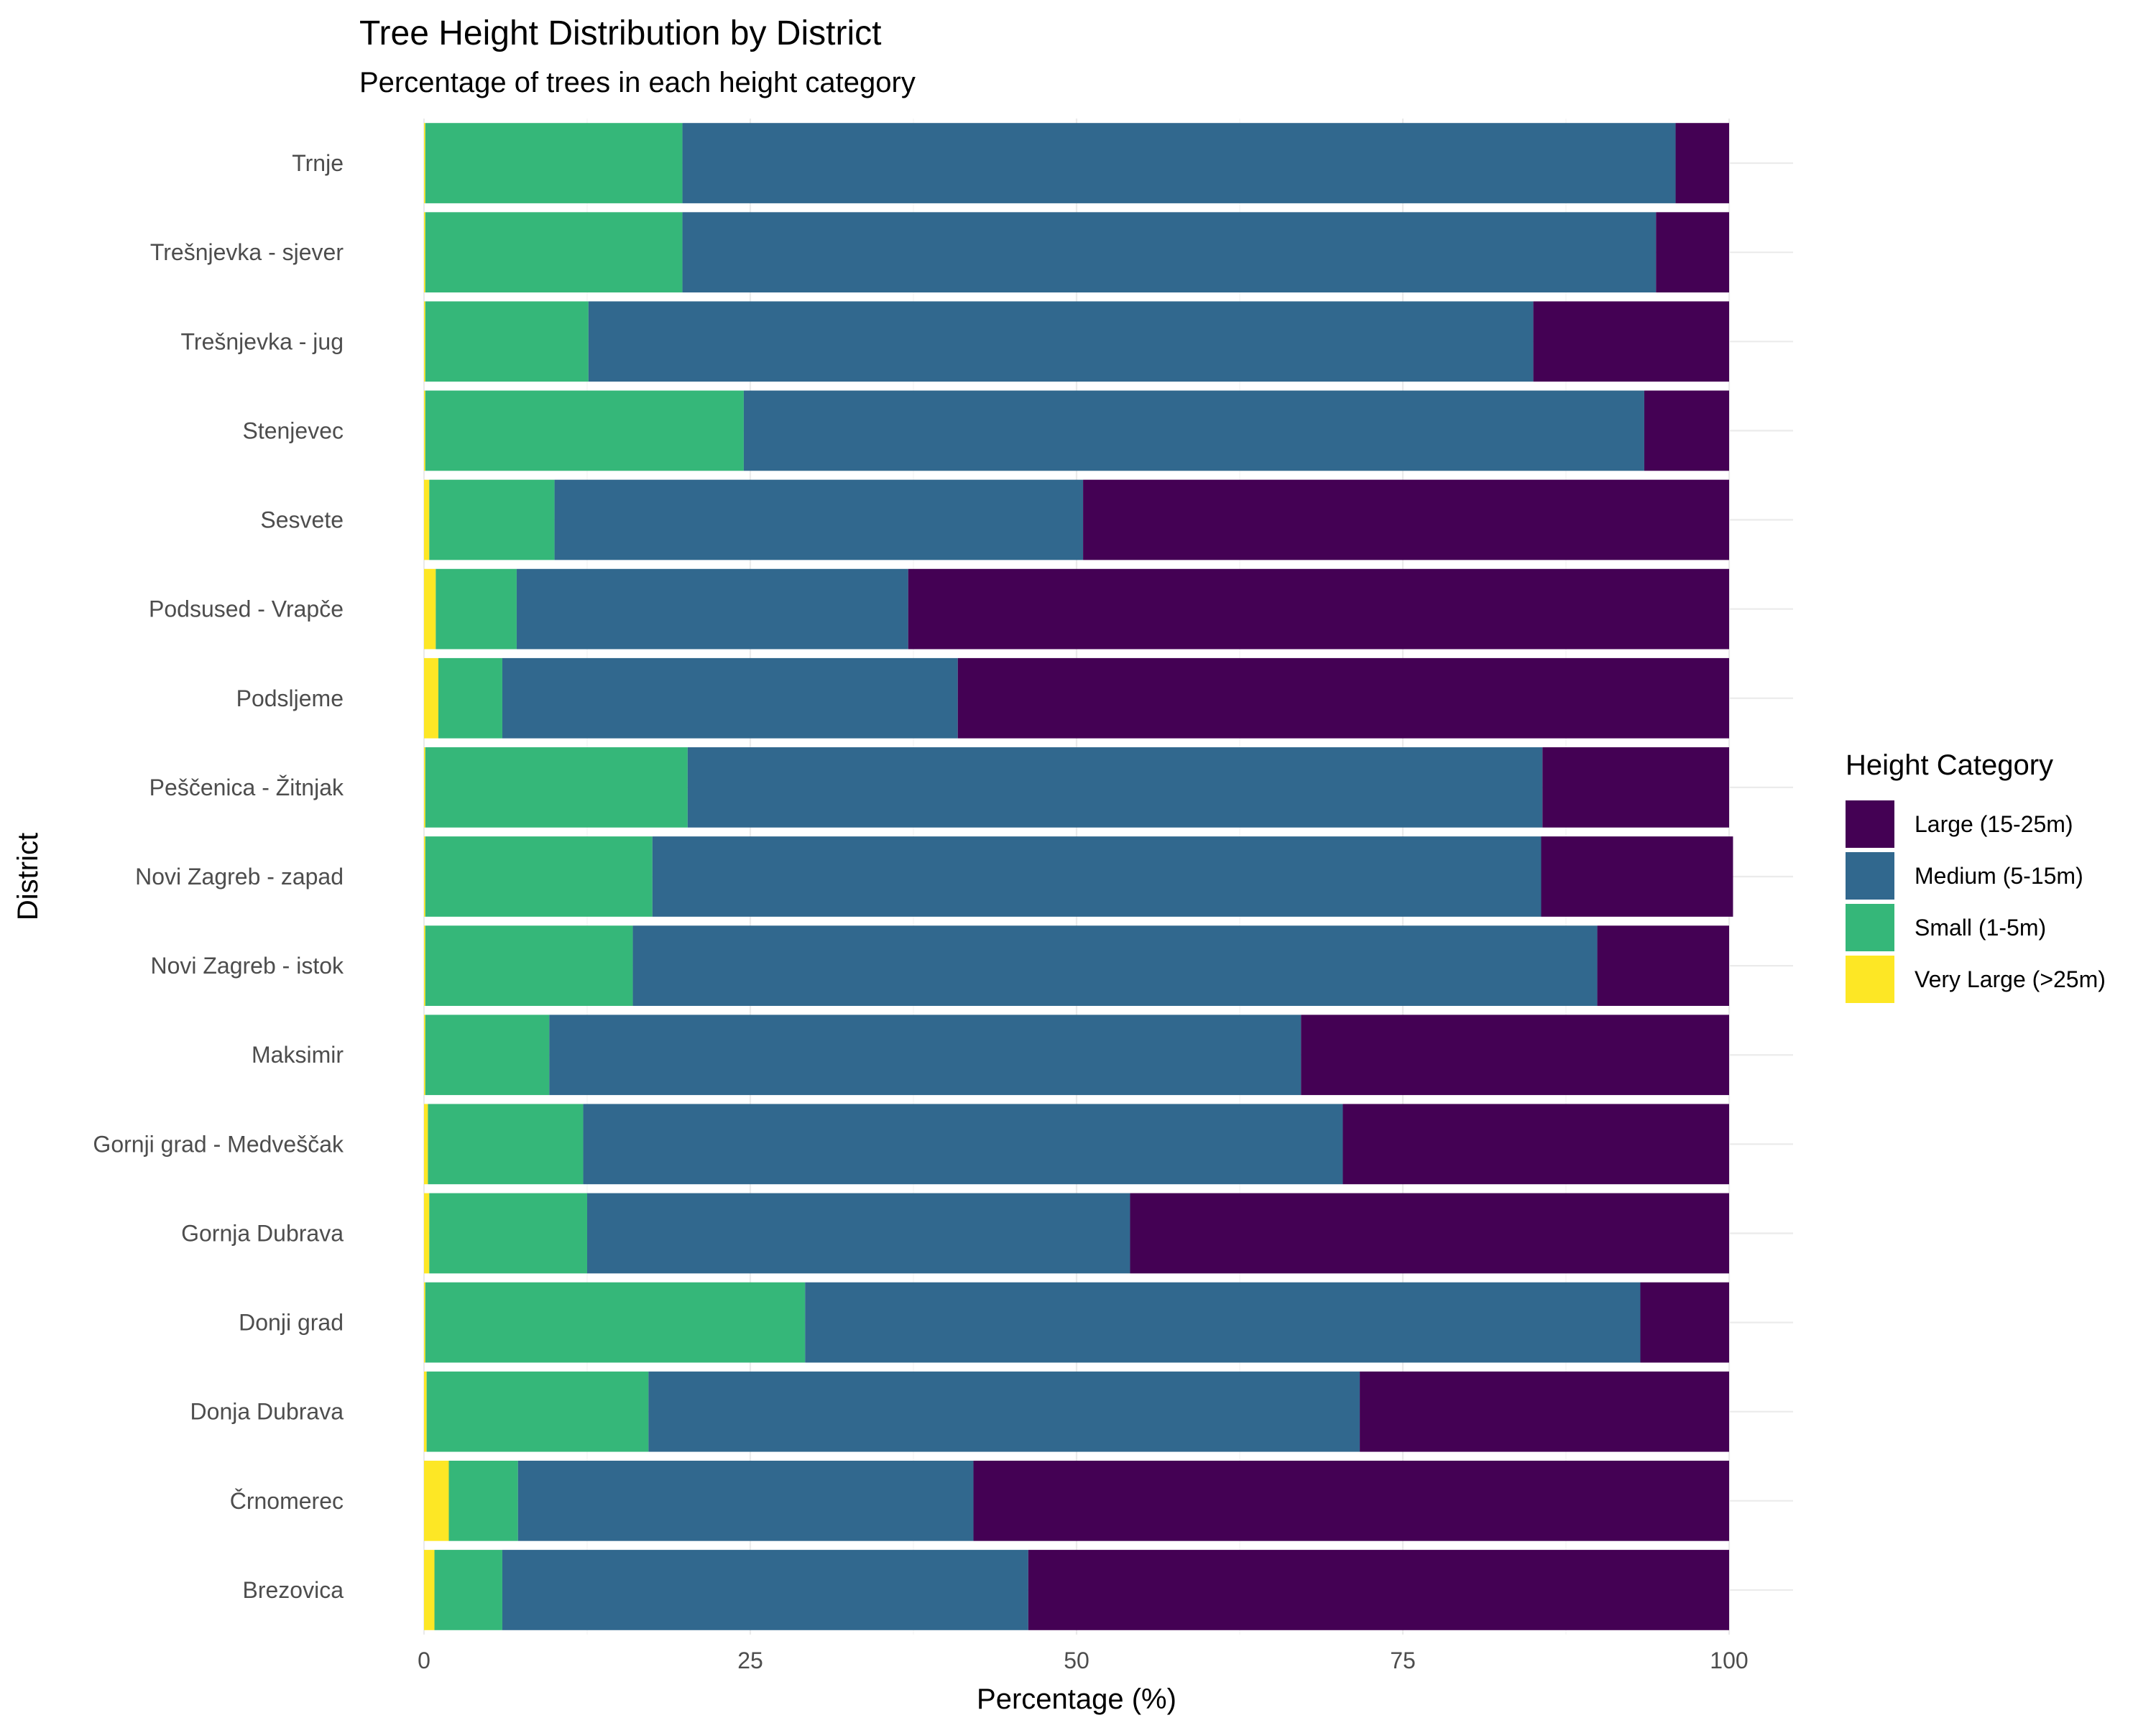 The image size is (2156, 1728). I want to click on y-tick-label: Novi Zagreb - zapad, so click(239, 877).